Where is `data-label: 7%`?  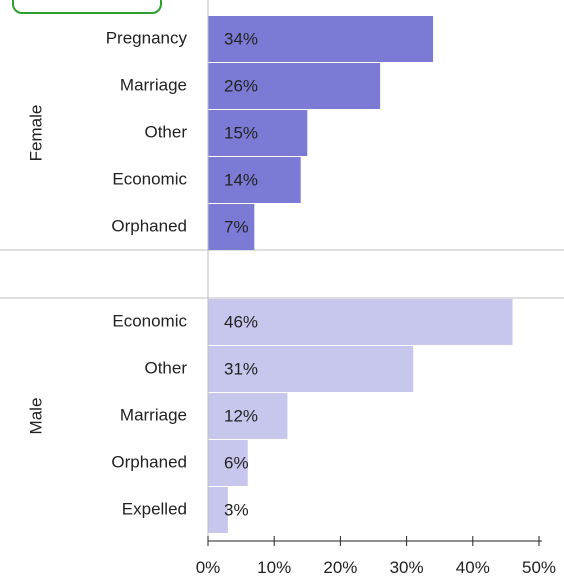
data-label: 7% is located at coordinates (236, 226).